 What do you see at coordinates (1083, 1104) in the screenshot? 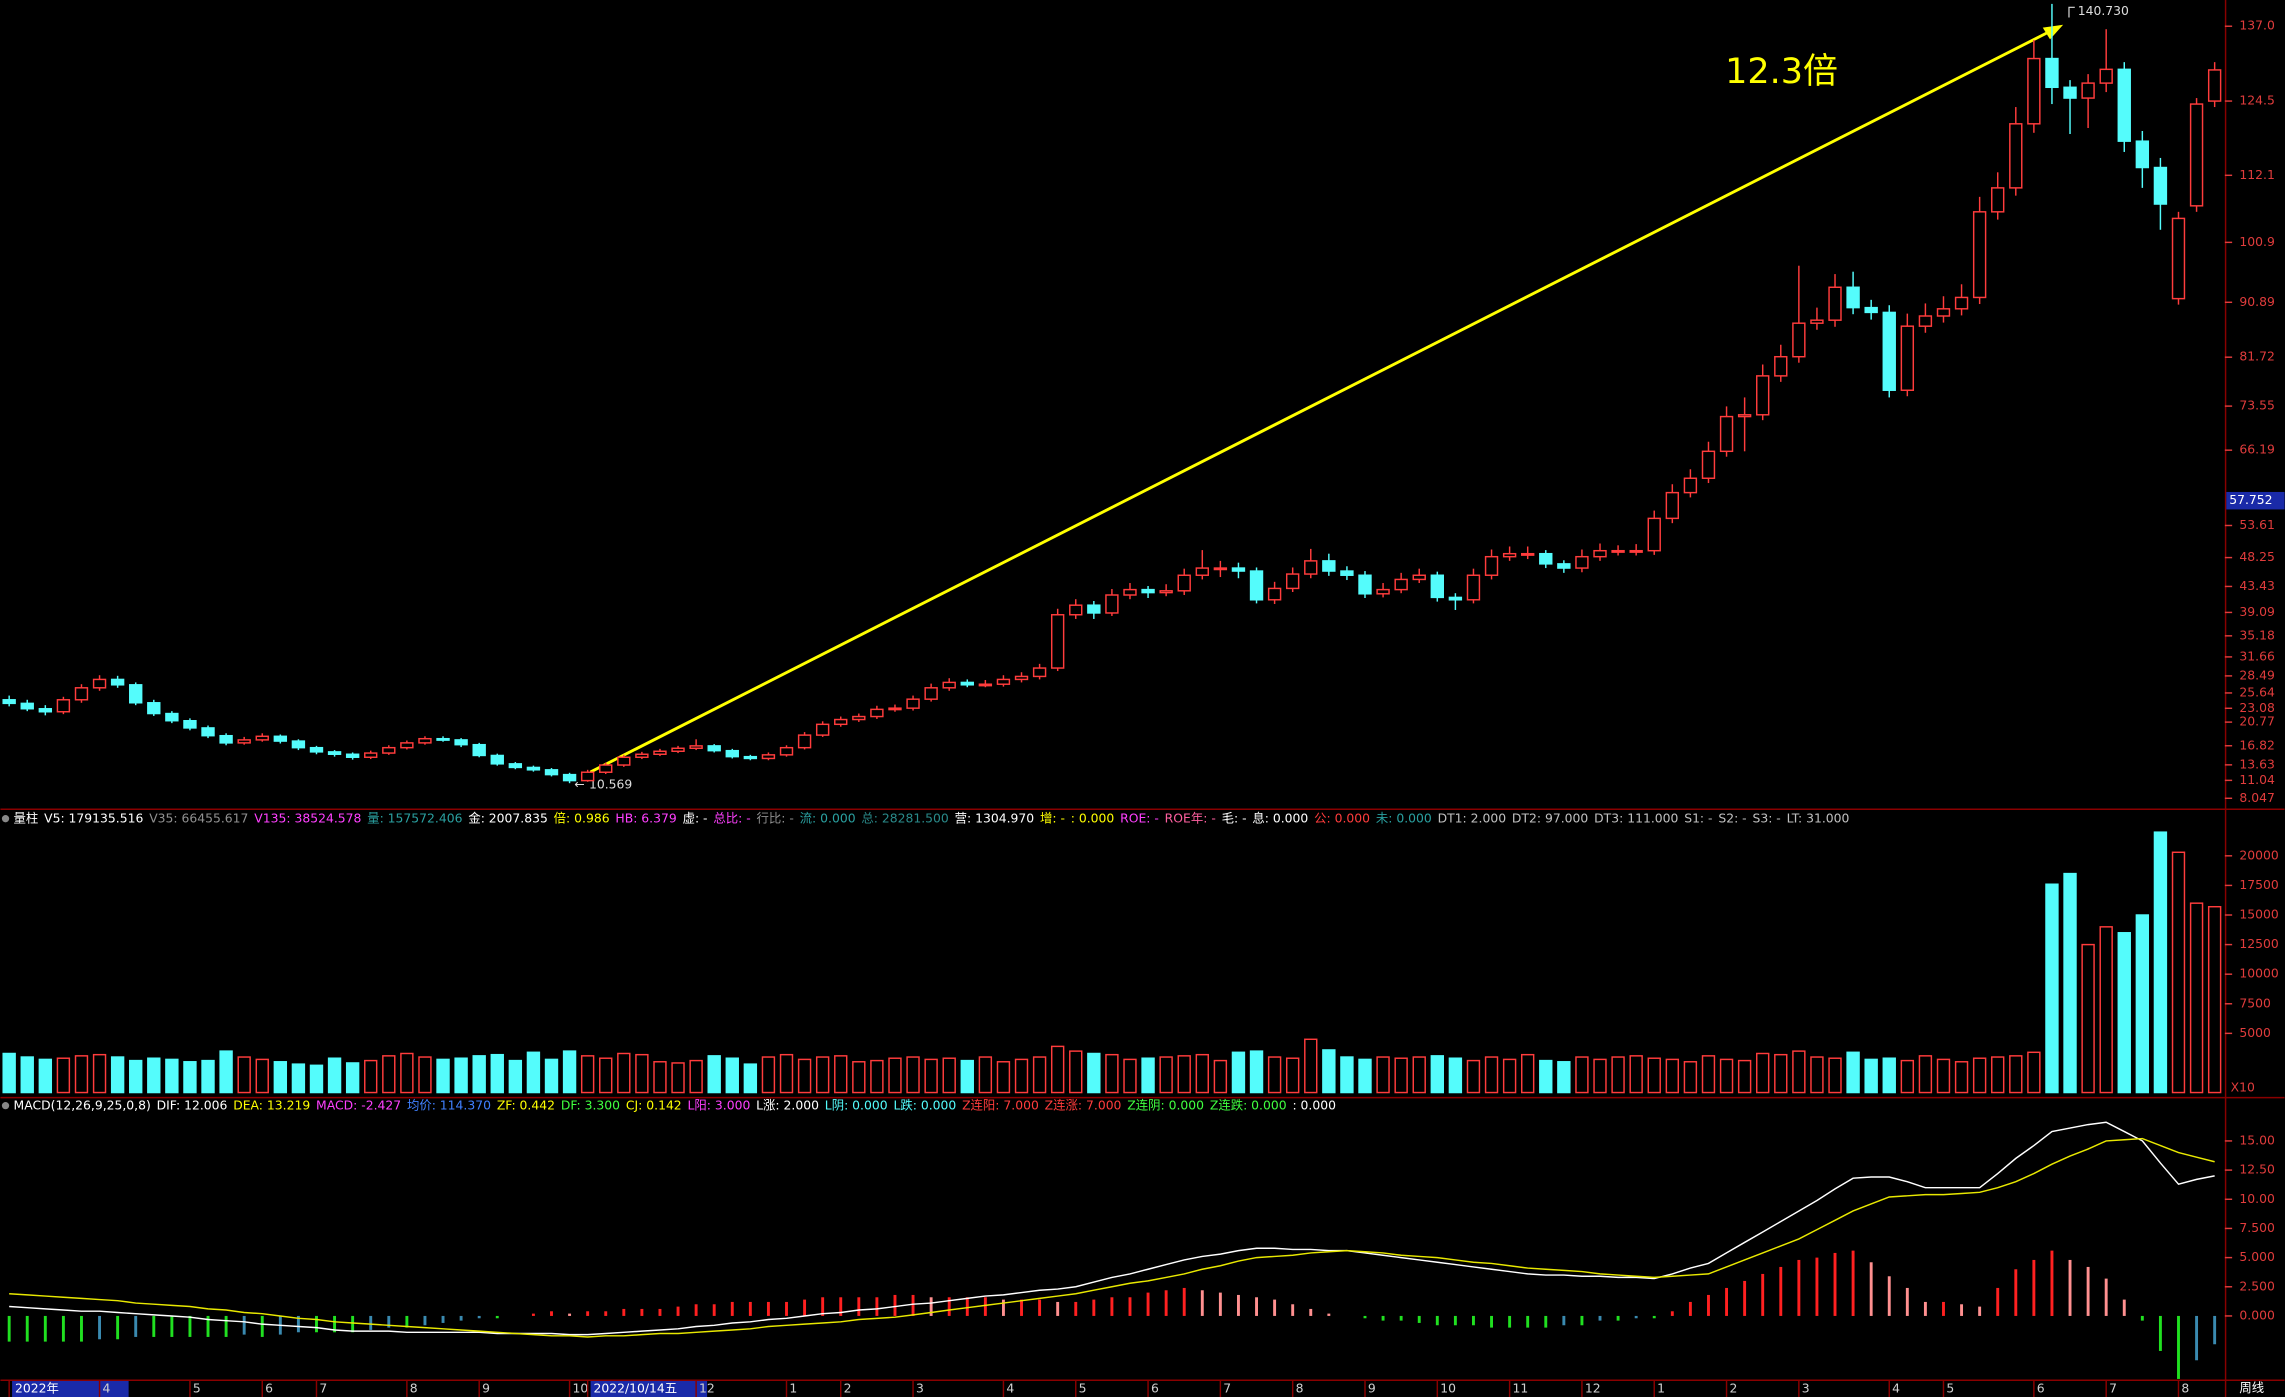
I see `info-item: Z连涨: 7.000` at bounding box center [1083, 1104].